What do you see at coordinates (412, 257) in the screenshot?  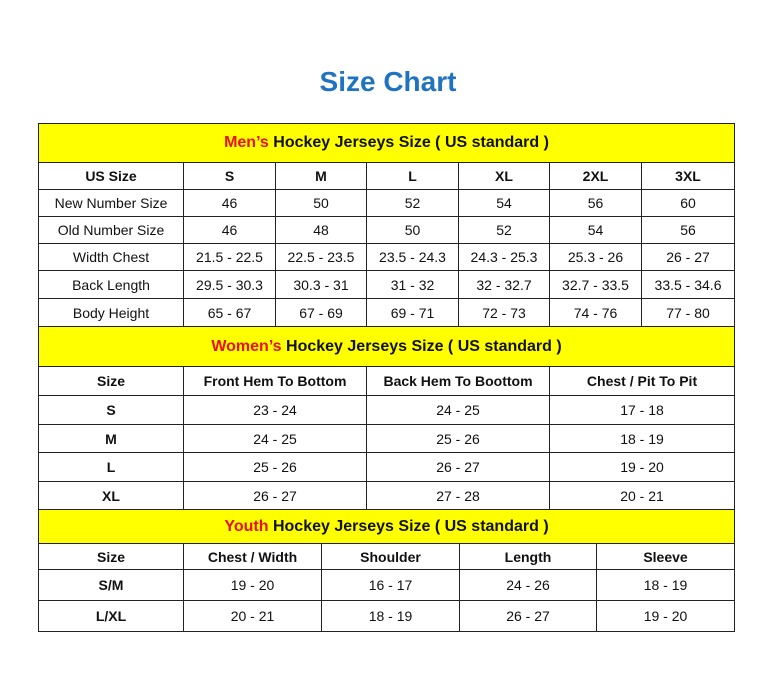 I see `table-cell: 23.5 - 24.3` at bounding box center [412, 257].